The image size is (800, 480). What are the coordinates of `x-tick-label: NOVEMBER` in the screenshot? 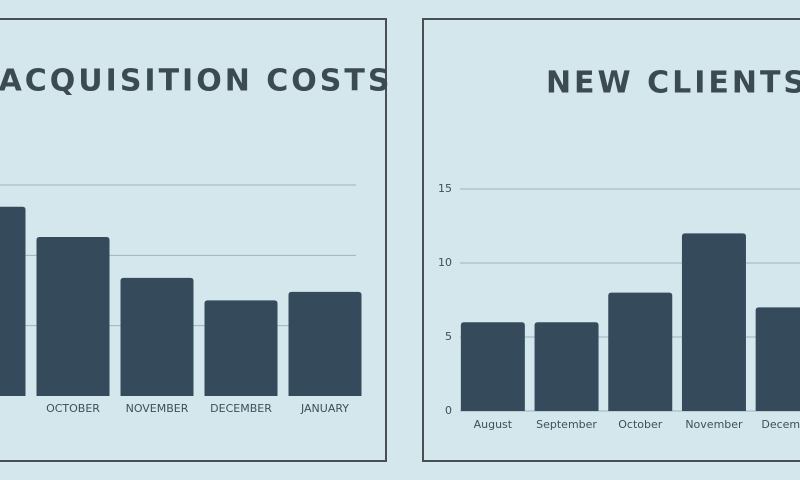 It's located at (157, 408).